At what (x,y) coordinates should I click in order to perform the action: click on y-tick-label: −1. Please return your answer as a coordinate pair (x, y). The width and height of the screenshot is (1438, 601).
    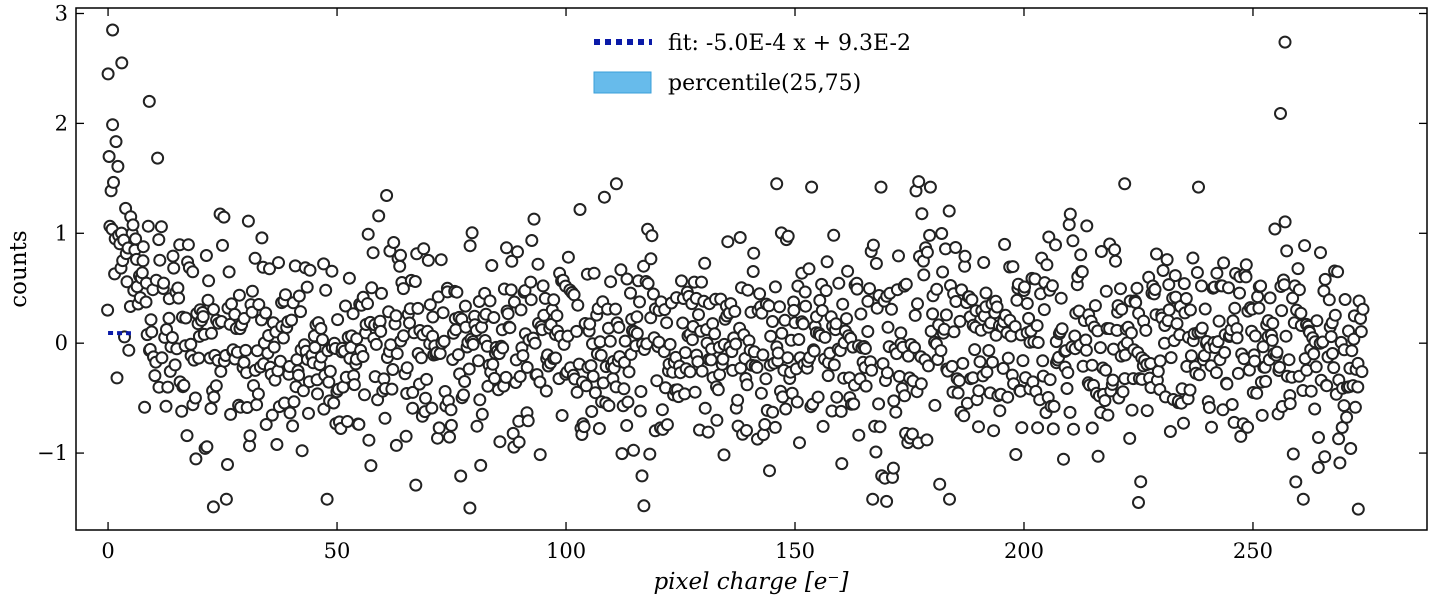
    Looking at the image, I should click on (52, 453).